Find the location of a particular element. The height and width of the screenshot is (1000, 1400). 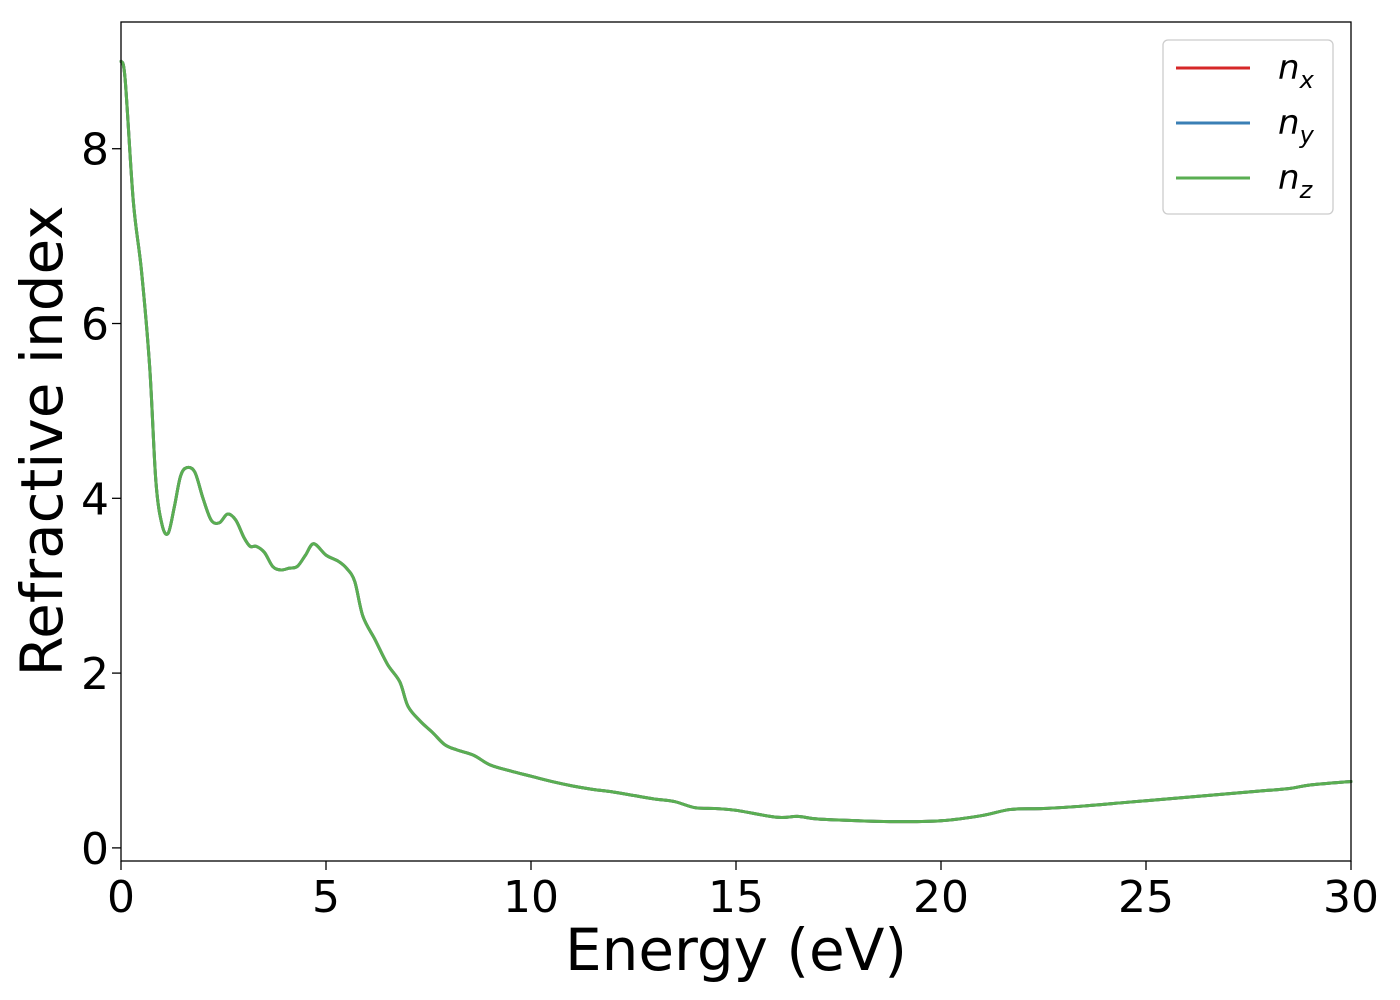

legend-label: nx is located at coordinates (1296, 71).